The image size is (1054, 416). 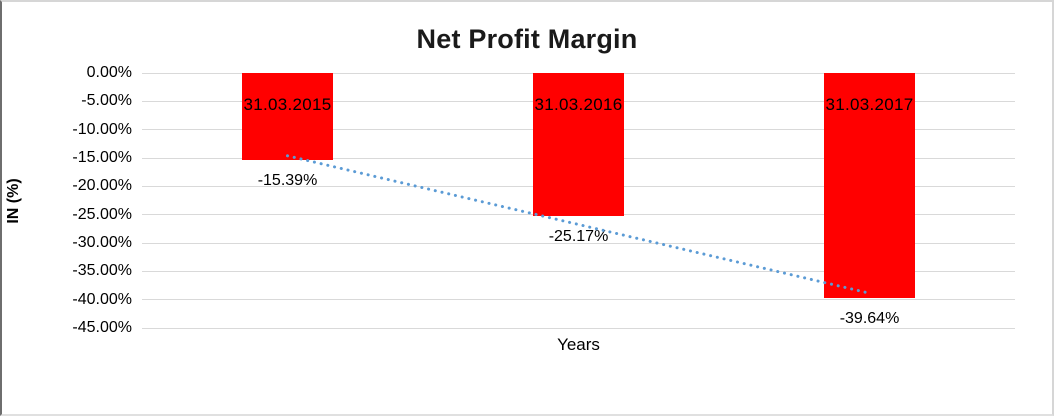 What do you see at coordinates (869, 318) in the screenshot?
I see `bar-value-label: -39.64%` at bounding box center [869, 318].